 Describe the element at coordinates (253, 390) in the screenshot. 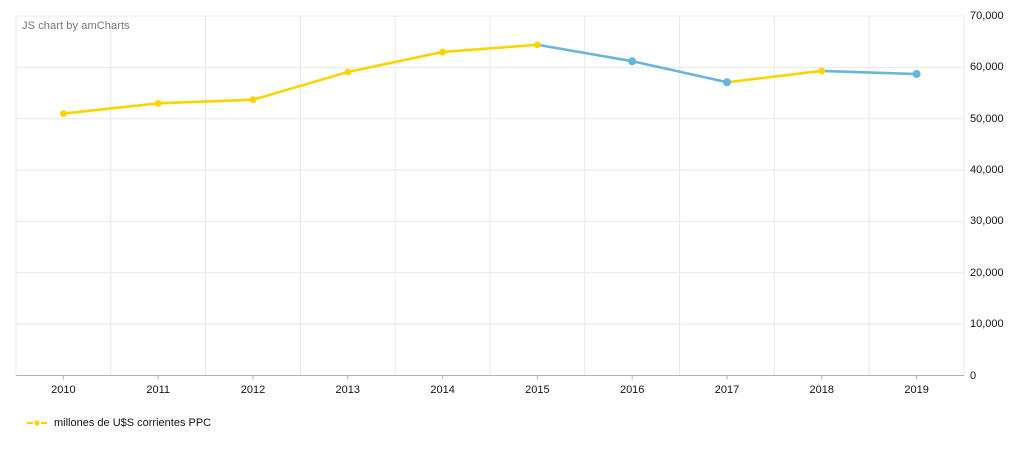

I see `x-axis-label: 2012` at that location.